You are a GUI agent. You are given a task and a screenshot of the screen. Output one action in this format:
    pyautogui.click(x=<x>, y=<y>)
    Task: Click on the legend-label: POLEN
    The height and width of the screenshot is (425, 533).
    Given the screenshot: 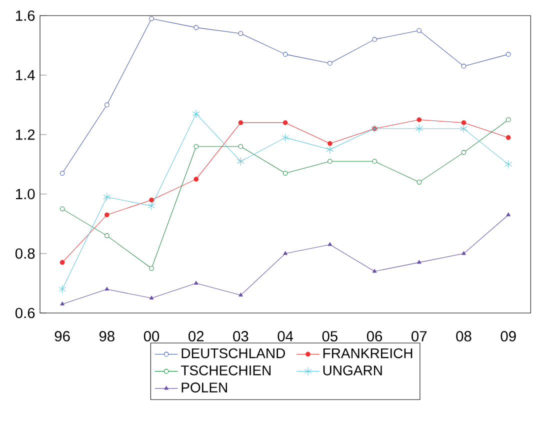 What is the action you would take?
    pyautogui.click(x=204, y=387)
    